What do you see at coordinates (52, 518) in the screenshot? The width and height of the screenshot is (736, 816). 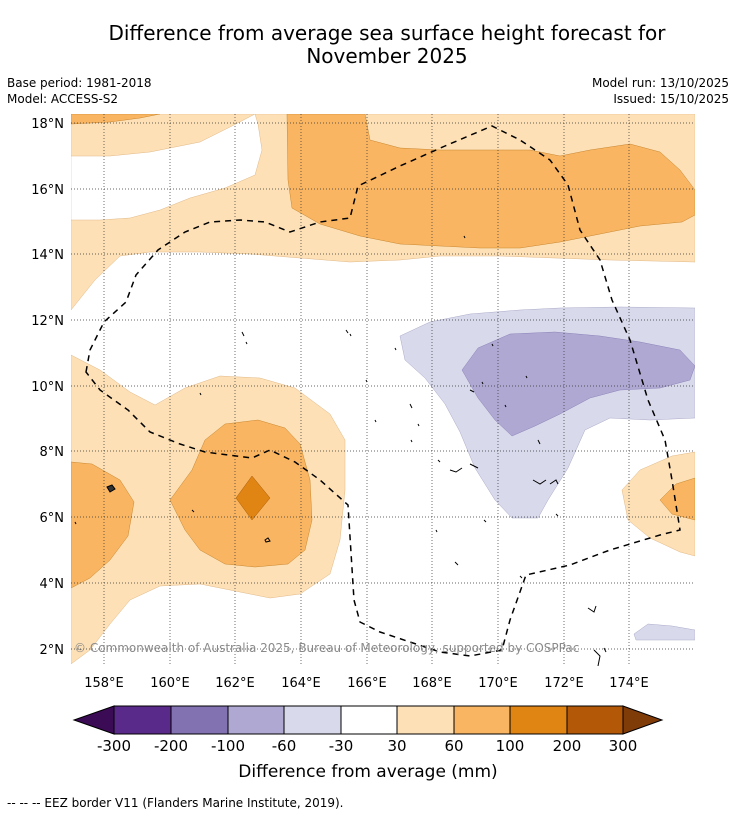 I see `lat-label: 6°N` at bounding box center [52, 518].